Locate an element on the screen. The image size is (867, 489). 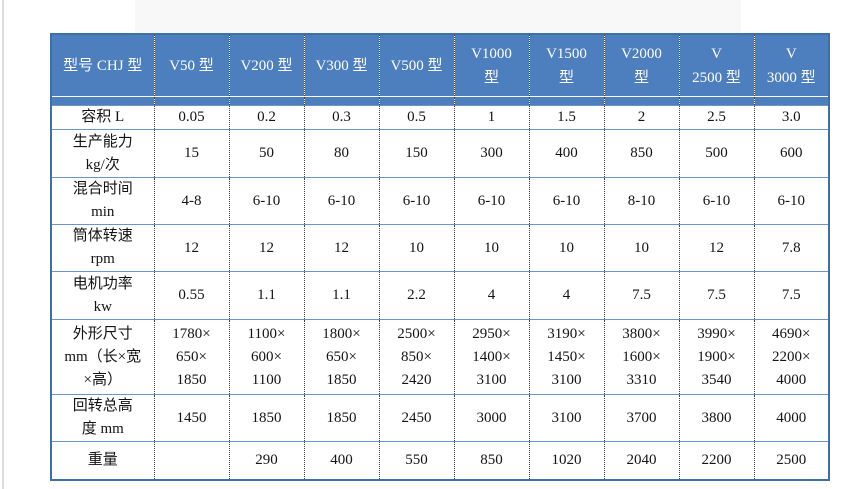
table-cell: 2.5 is located at coordinates (716, 117).